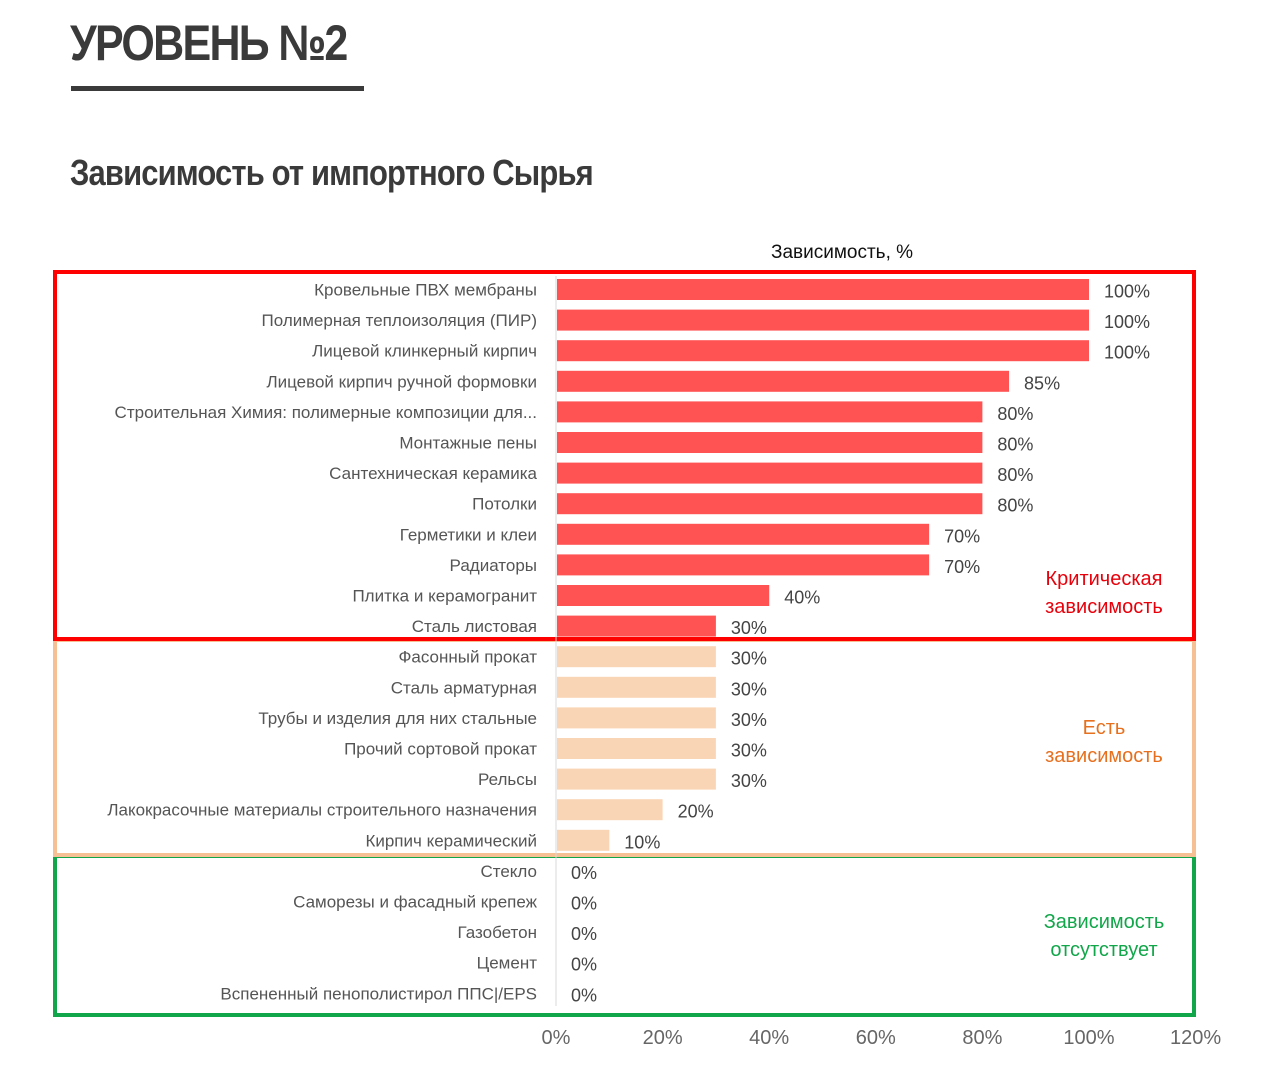  What do you see at coordinates (769, 1038) in the screenshot?
I see `x-tick-label: 40%` at bounding box center [769, 1038].